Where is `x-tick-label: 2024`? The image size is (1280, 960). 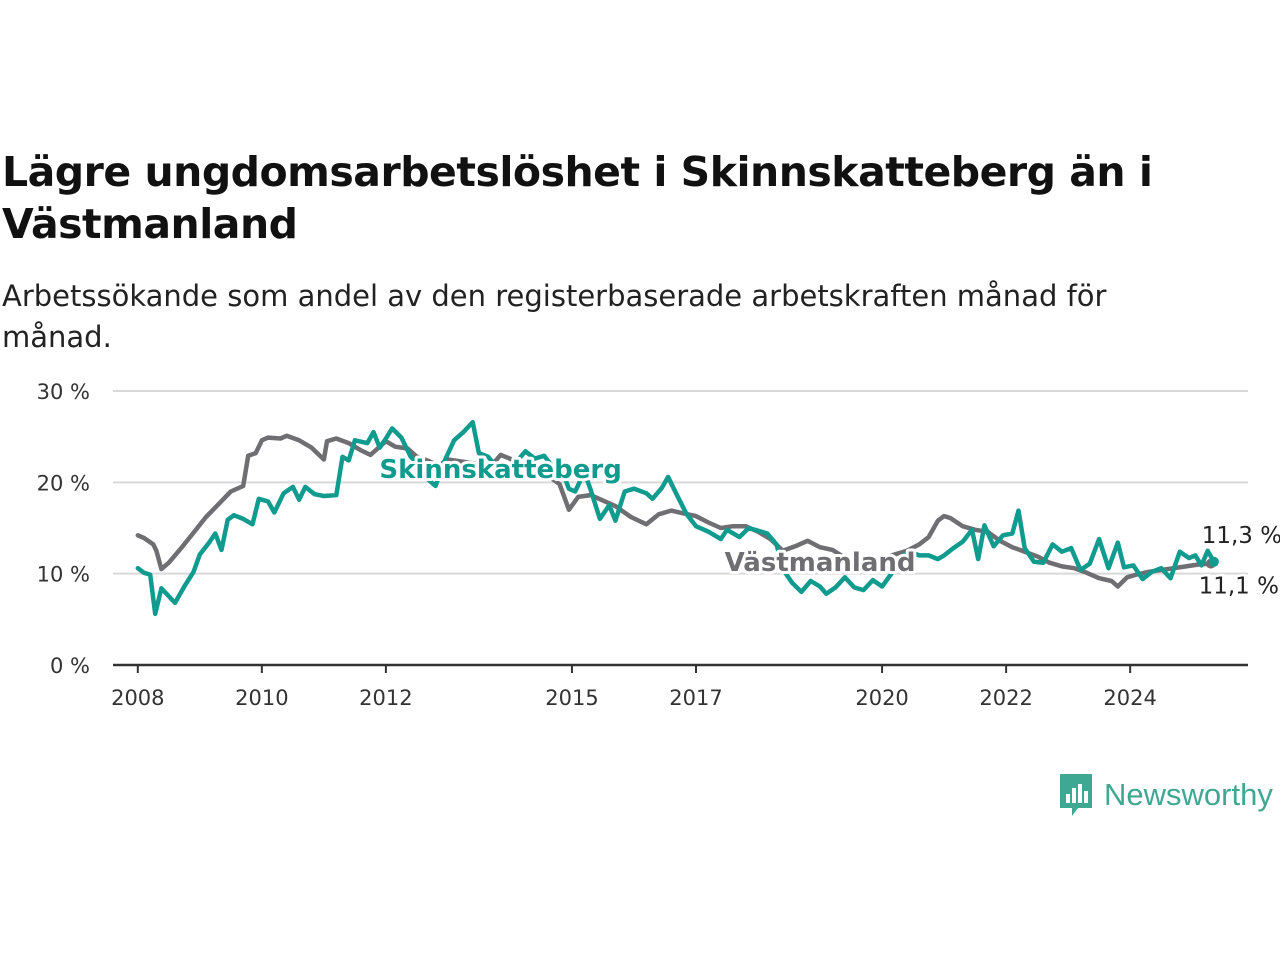
x-tick-label: 2024 is located at coordinates (1129, 698).